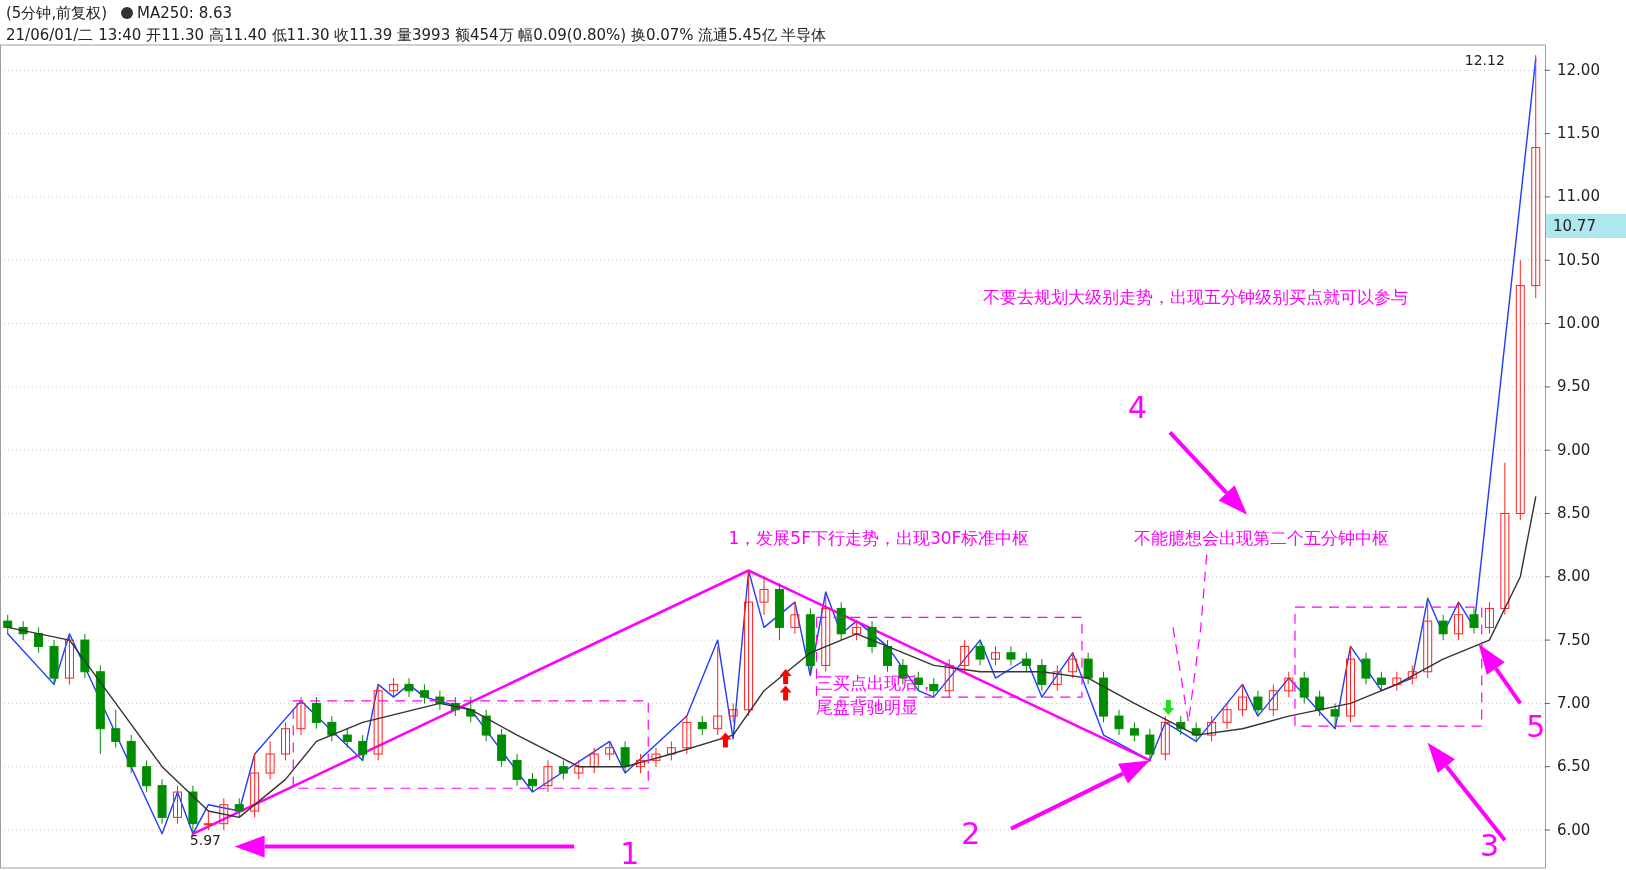 The image size is (1626, 870). What do you see at coordinates (1578, 323) in the screenshot?
I see `y-tick-label: 10.00` at bounding box center [1578, 323].